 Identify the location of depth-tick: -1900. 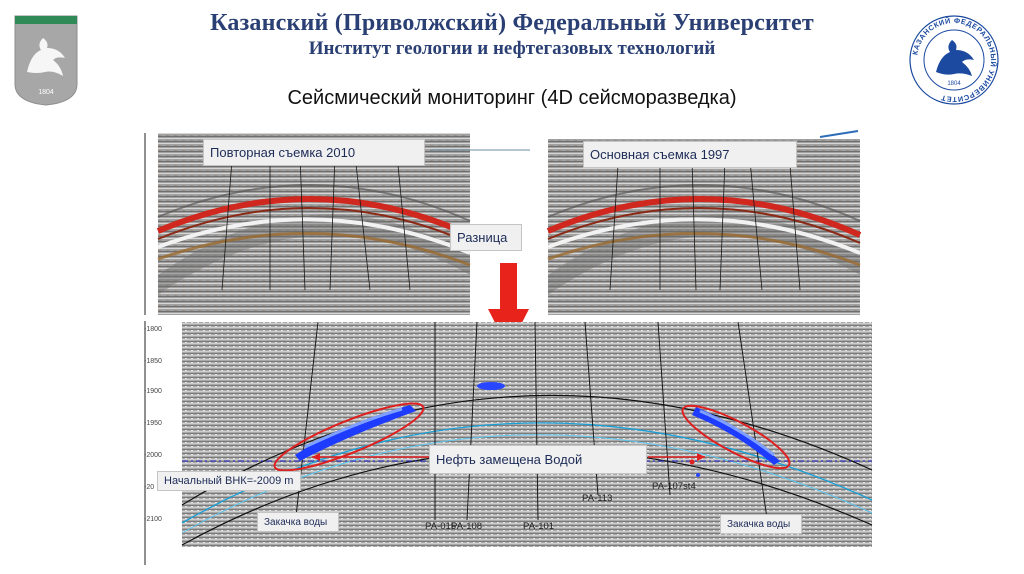
(153, 391).